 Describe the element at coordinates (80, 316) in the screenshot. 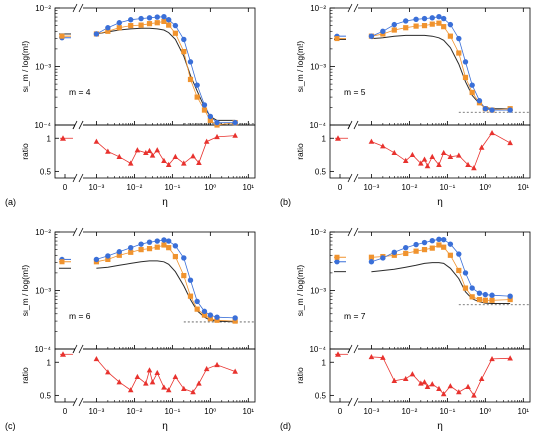

I see `panel-annotation: m = 6` at that location.